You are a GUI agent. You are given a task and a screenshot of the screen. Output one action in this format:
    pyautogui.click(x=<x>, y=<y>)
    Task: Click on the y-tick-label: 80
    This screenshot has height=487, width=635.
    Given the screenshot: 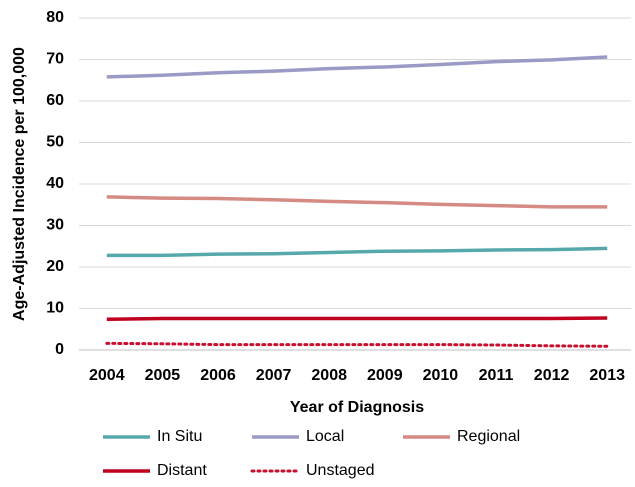 What is the action you would take?
    pyautogui.click(x=55, y=17)
    